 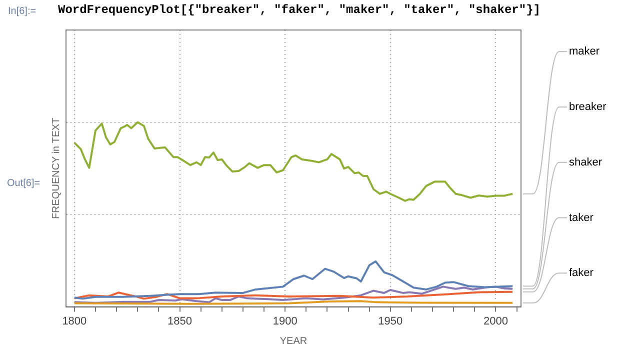 I want to click on x-axis-title: YEAR, so click(x=294, y=341).